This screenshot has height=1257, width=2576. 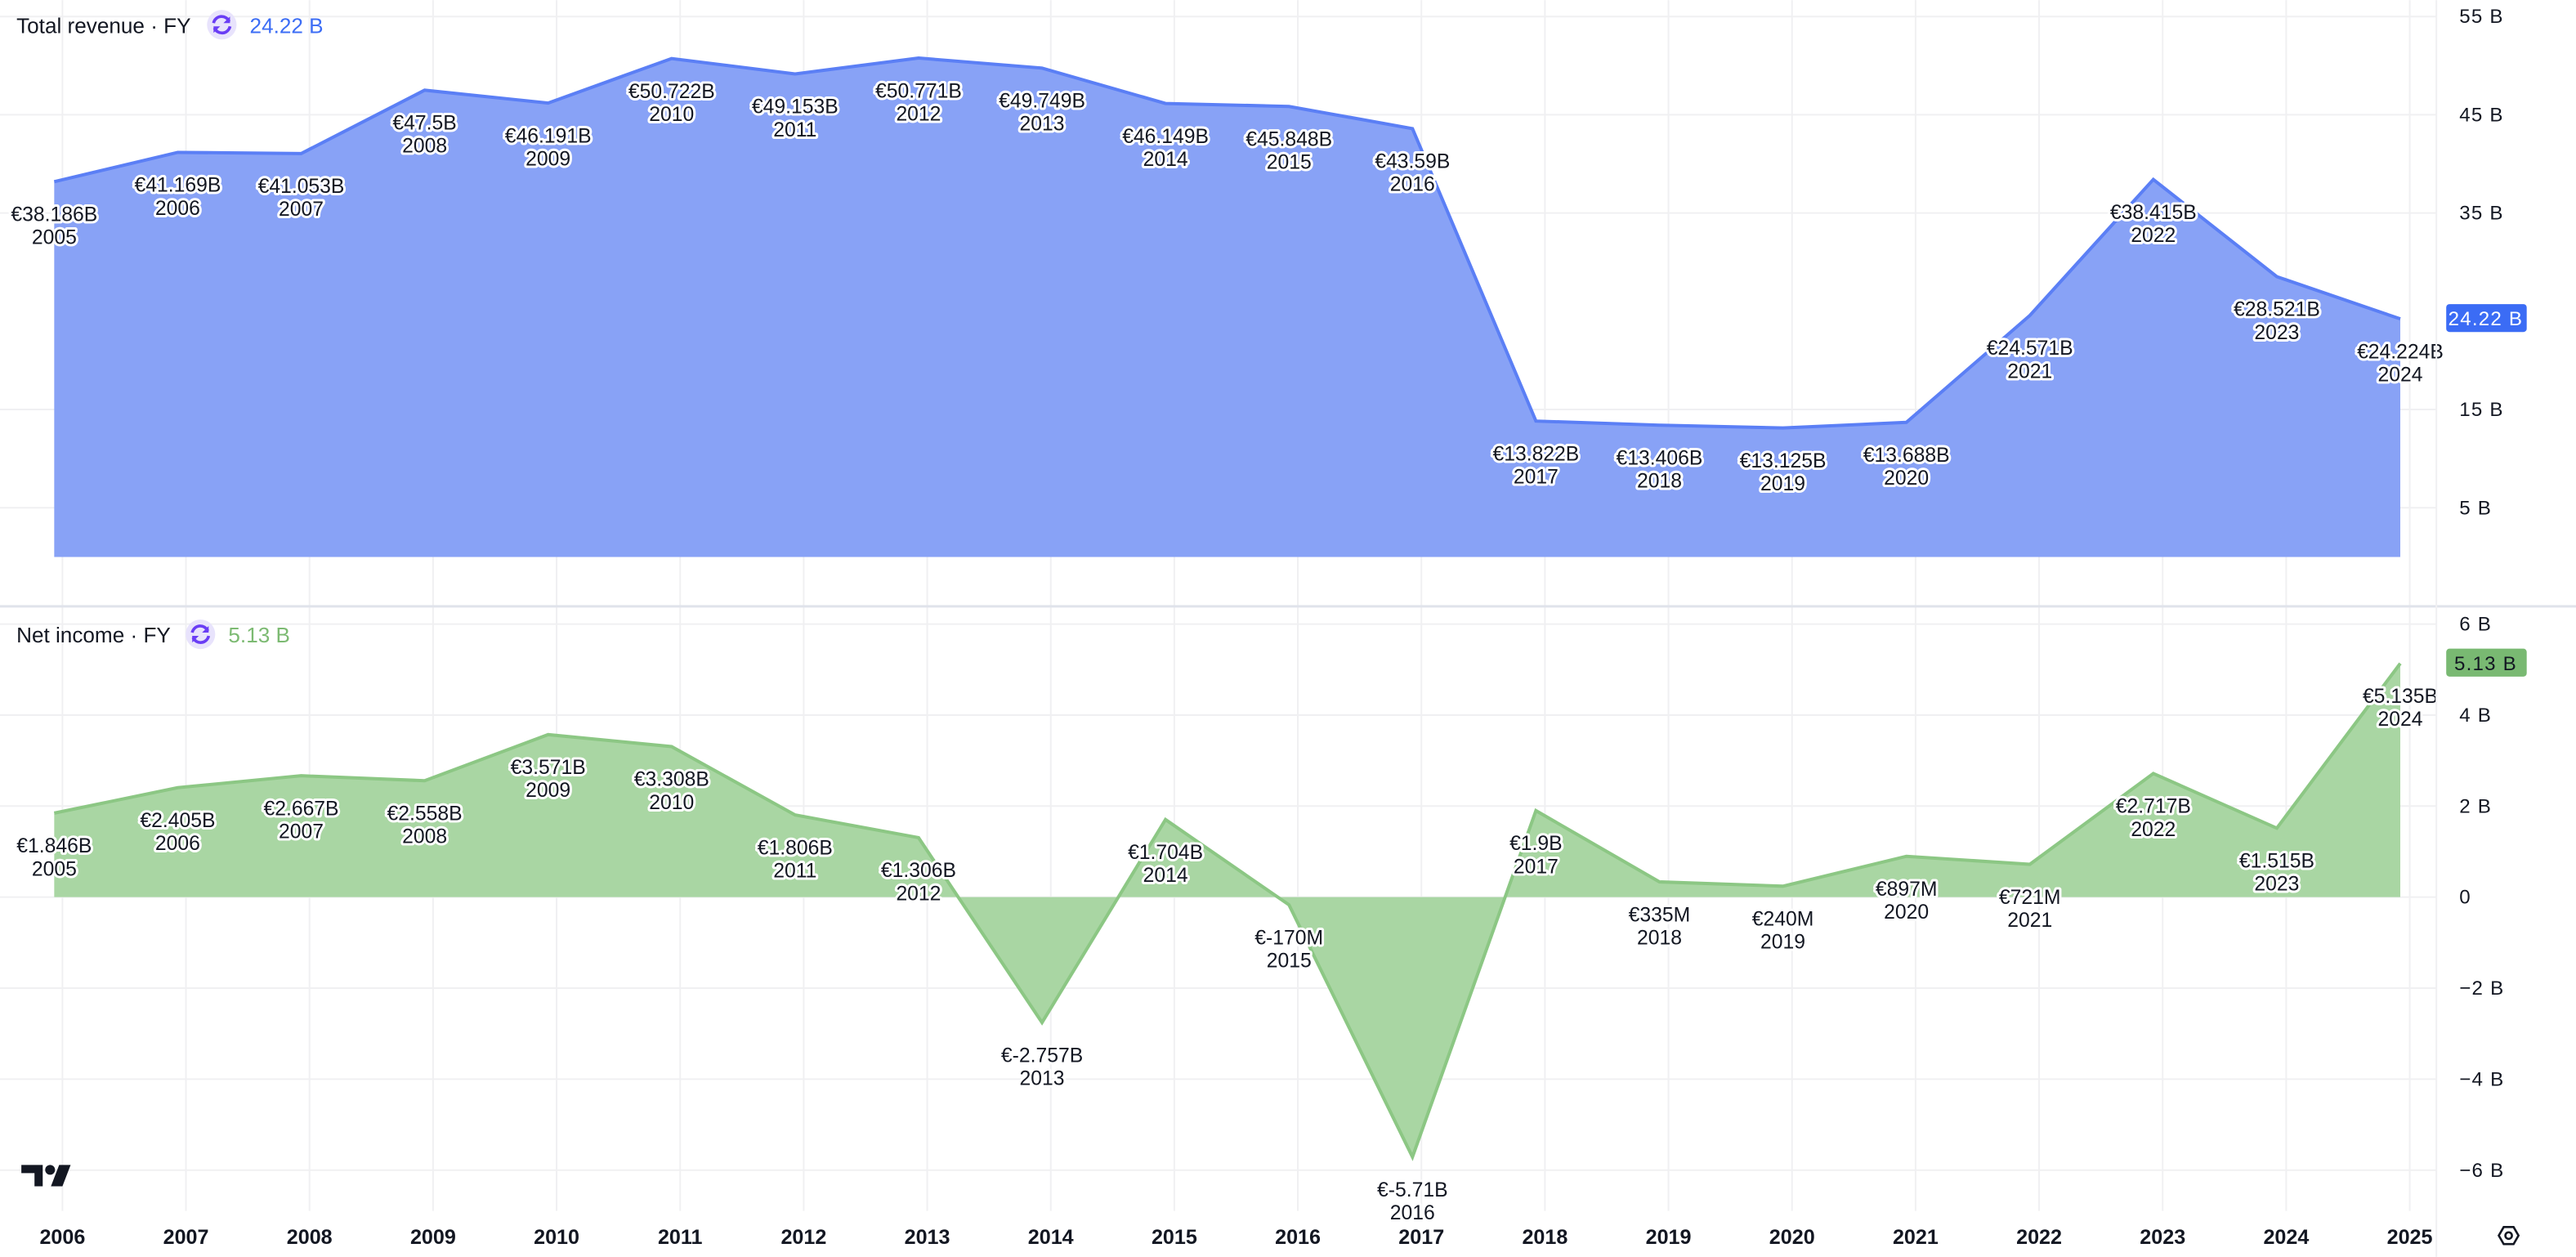 I want to click on data-label-value: €1.515B, so click(x=2276, y=862).